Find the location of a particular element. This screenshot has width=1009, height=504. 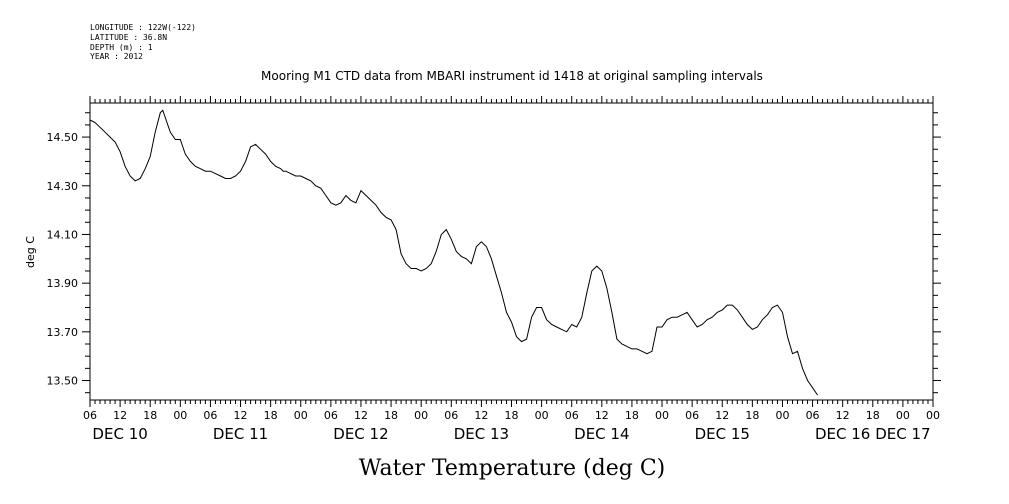

y-tick-label: 14.10 is located at coordinates (63, 234).